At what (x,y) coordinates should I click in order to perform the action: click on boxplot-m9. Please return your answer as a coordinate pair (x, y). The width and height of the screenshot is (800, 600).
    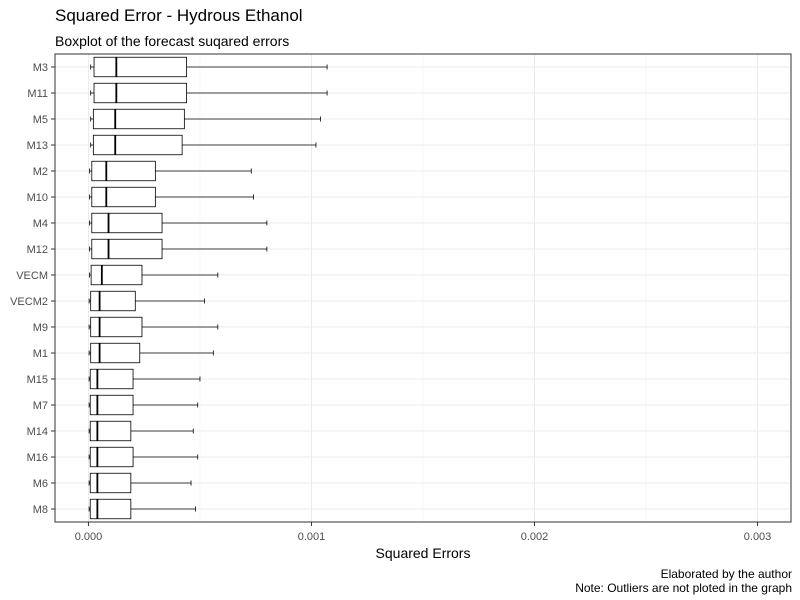
    Looking at the image, I should click on (153, 327).